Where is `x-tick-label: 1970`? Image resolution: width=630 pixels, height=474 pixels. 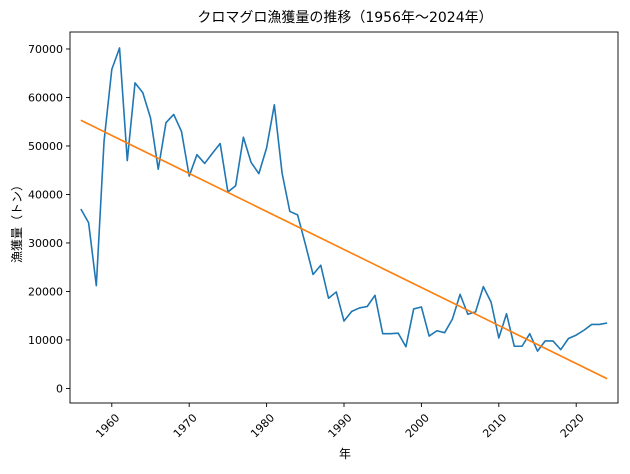
x-tick-label: 1970 is located at coordinates (185, 425).